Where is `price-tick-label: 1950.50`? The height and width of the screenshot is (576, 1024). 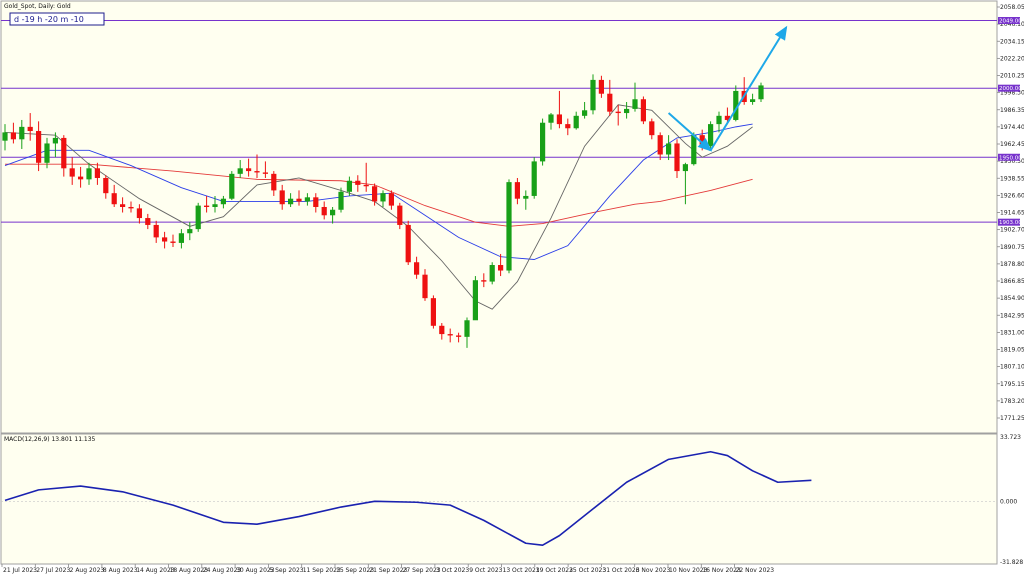 price-tick-label: 1950.50 is located at coordinates (1012, 161).